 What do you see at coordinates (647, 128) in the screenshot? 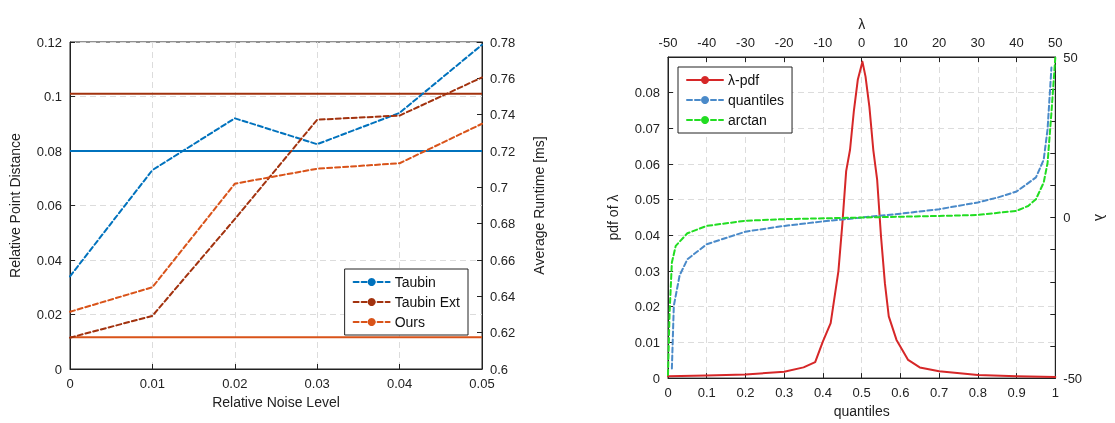
I see `y-tick-label: 0.07` at bounding box center [647, 128].